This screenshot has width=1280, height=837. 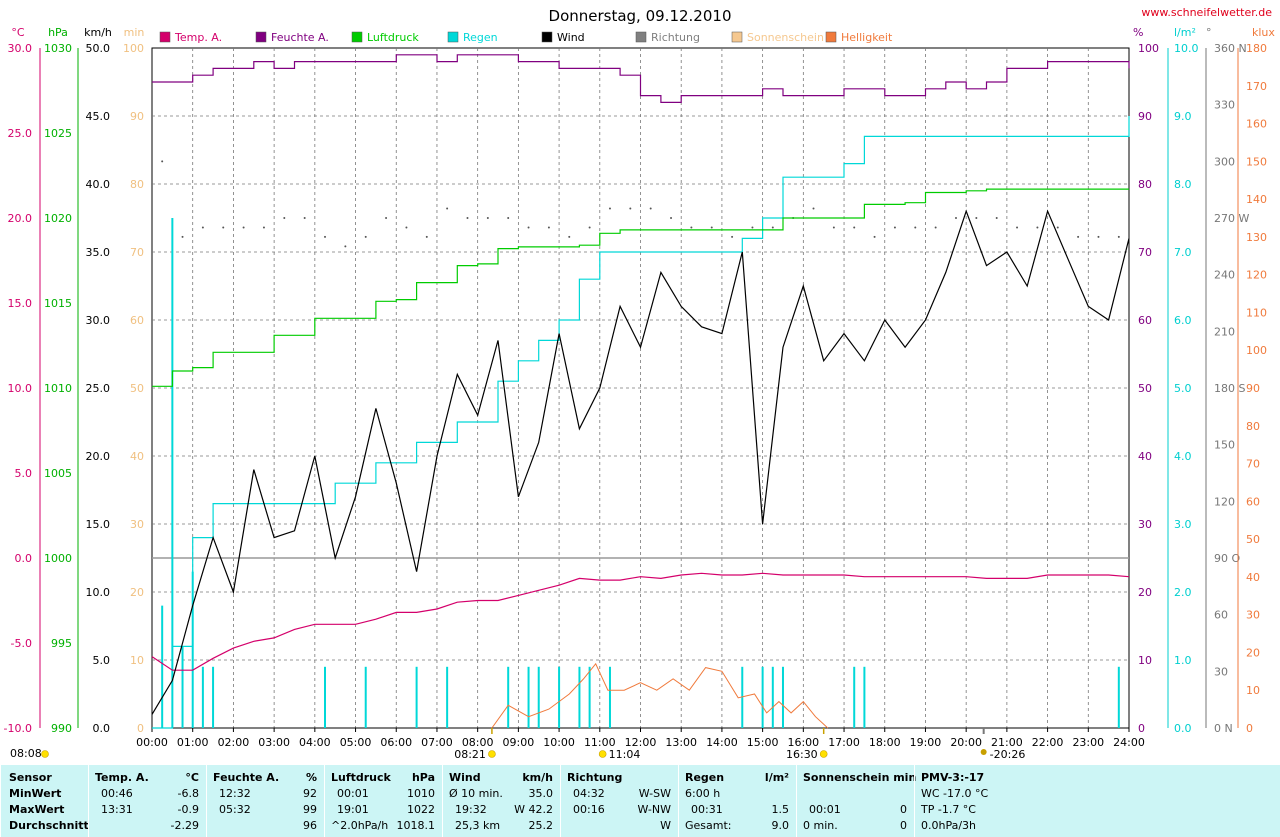 I want to click on tick-lux-10: 80, so click(x=1253, y=426).